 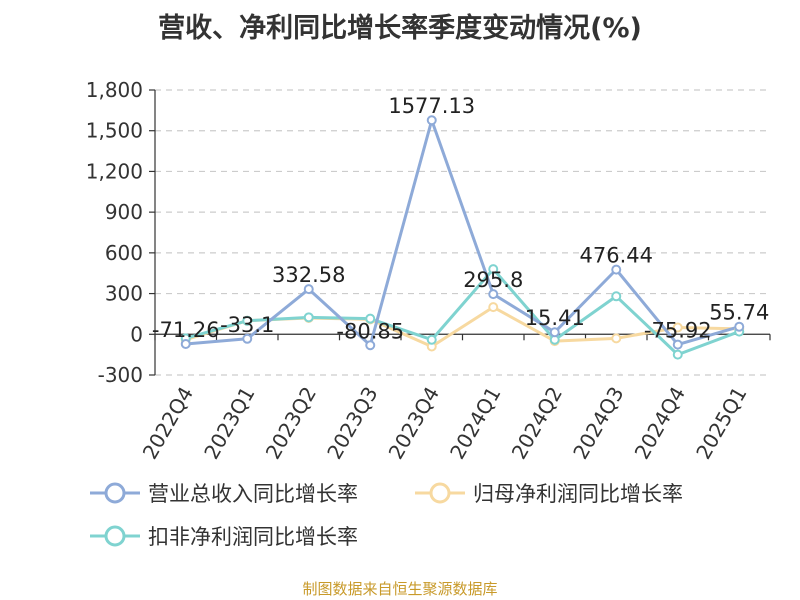 What do you see at coordinates (475, 423) in the screenshot?
I see `x-tick-label: 2024Q1` at bounding box center [475, 423].